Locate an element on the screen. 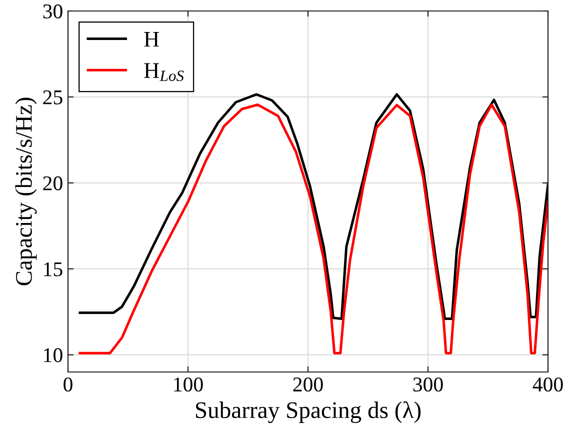  legend-label: H is located at coordinates (151, 39).